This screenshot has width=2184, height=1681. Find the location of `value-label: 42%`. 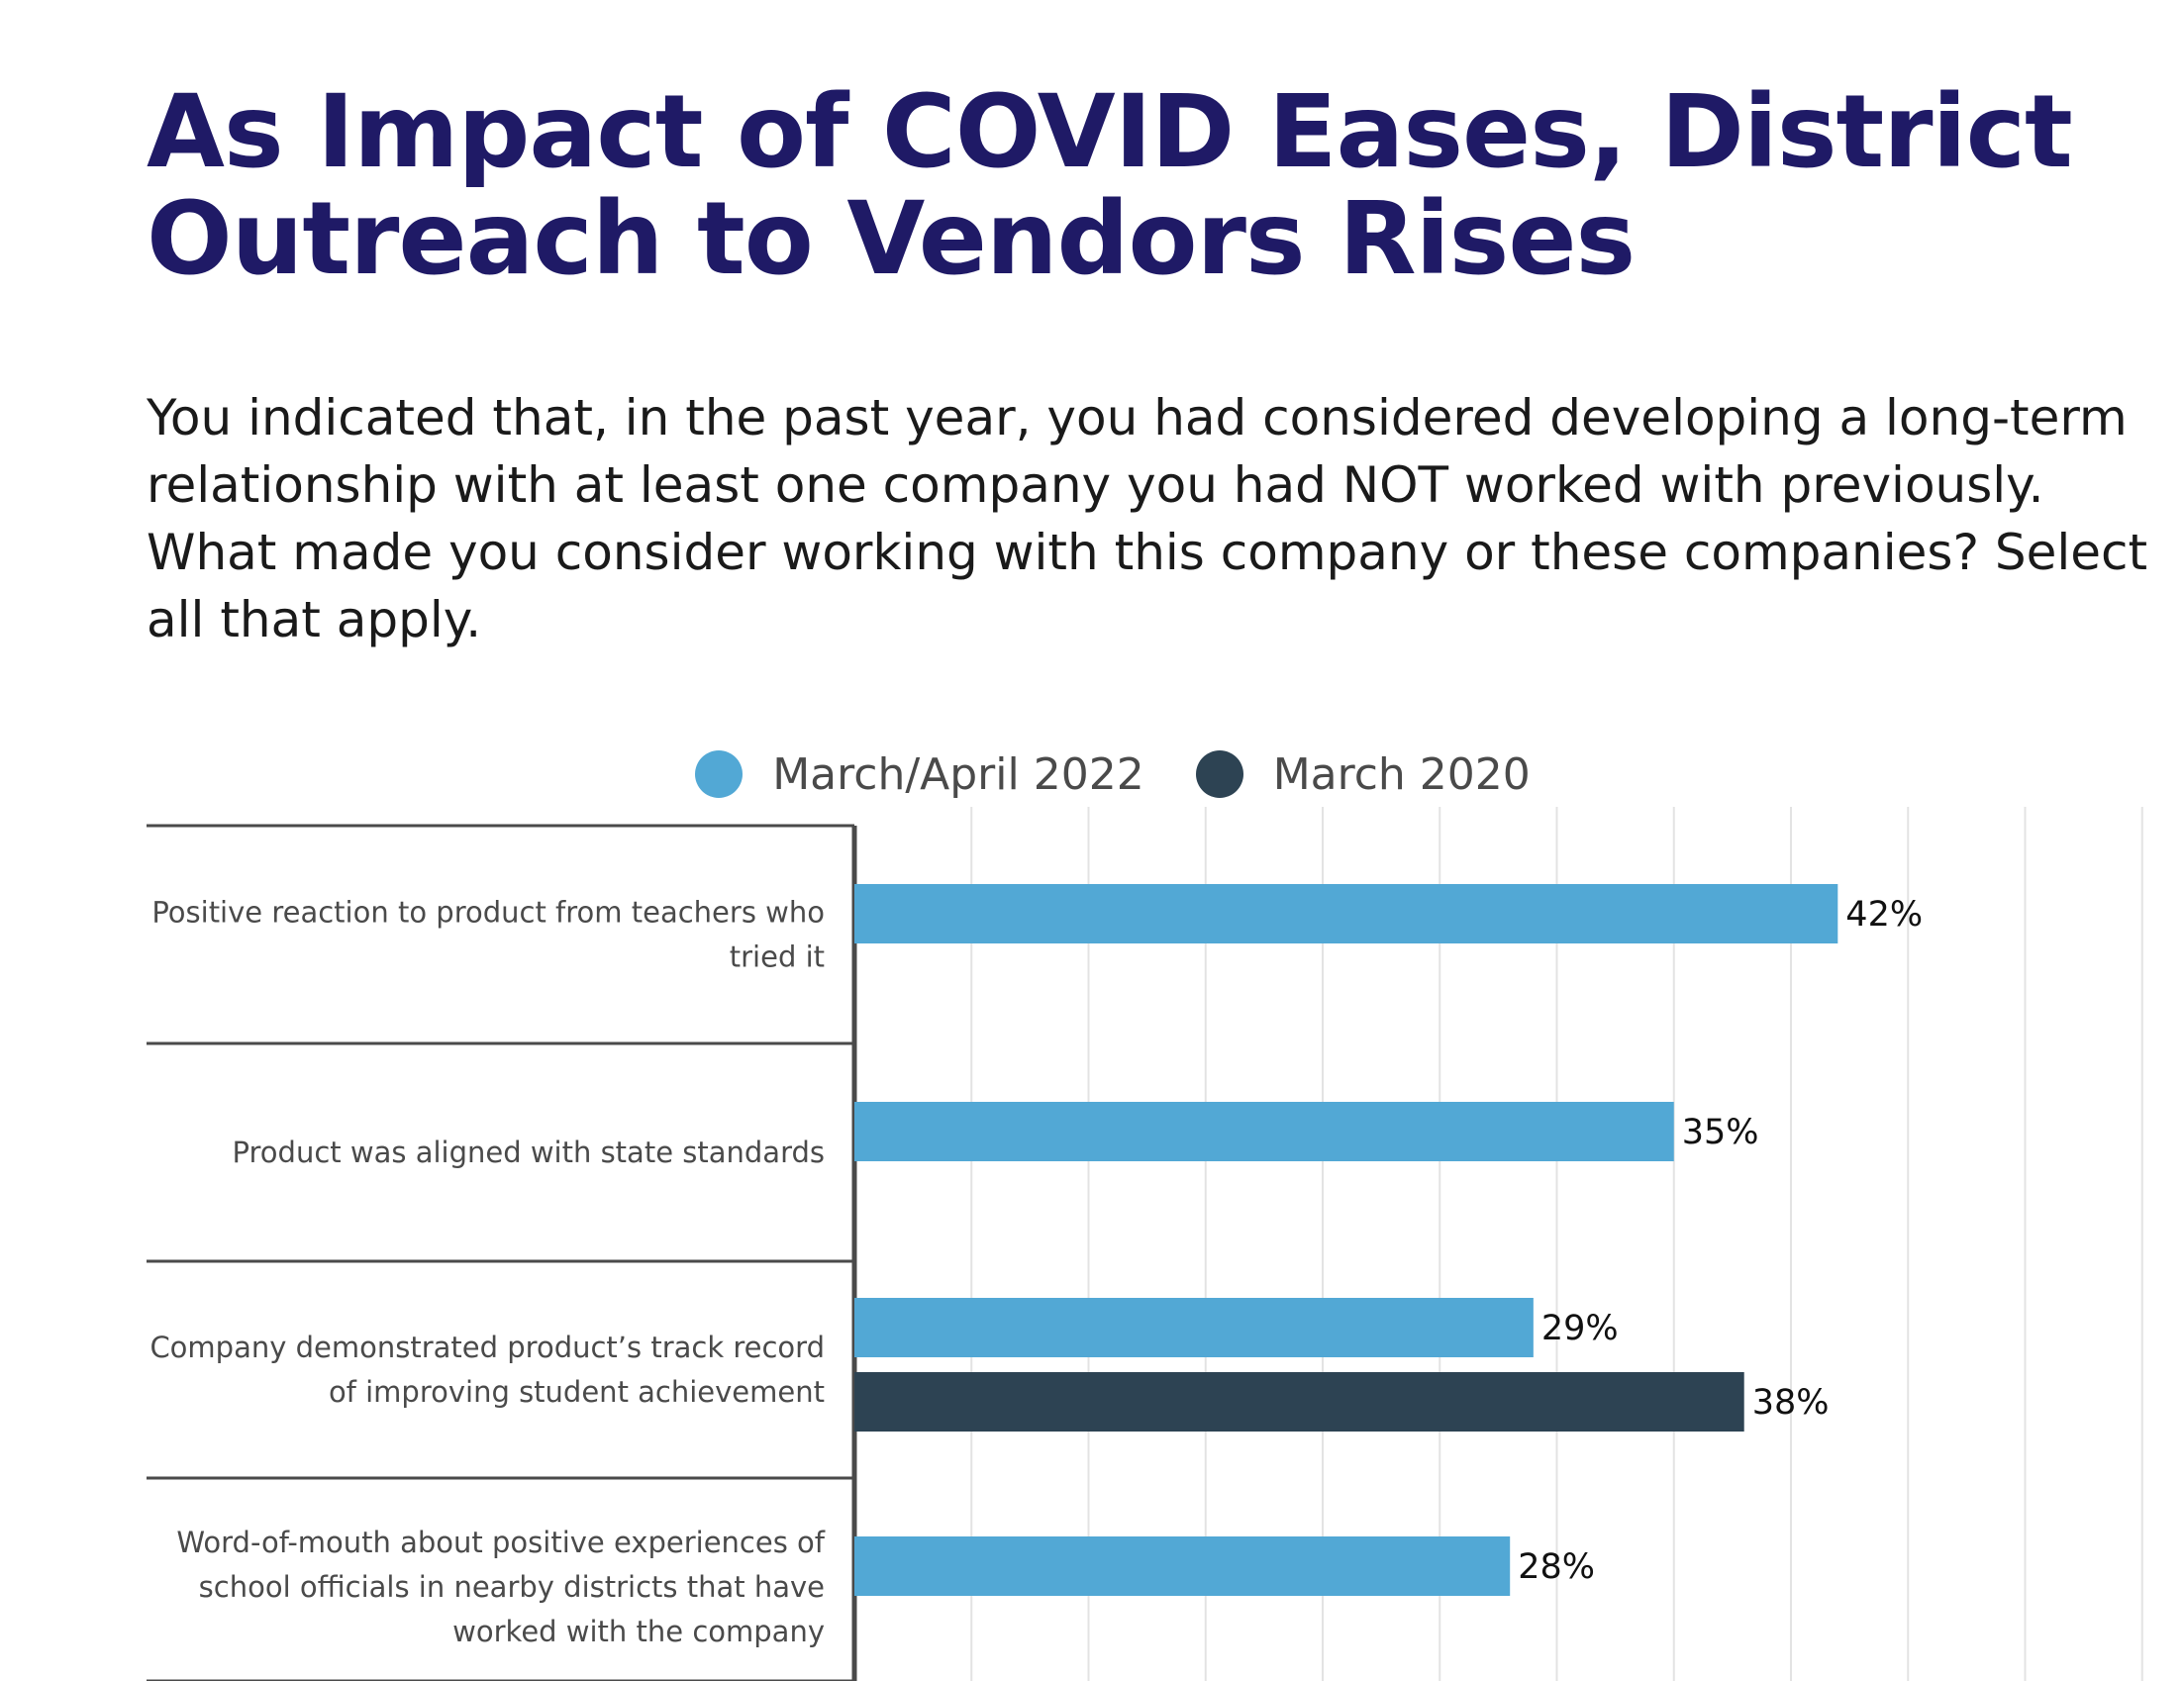

value-label: 42% is located at coordinates (1884, 915).